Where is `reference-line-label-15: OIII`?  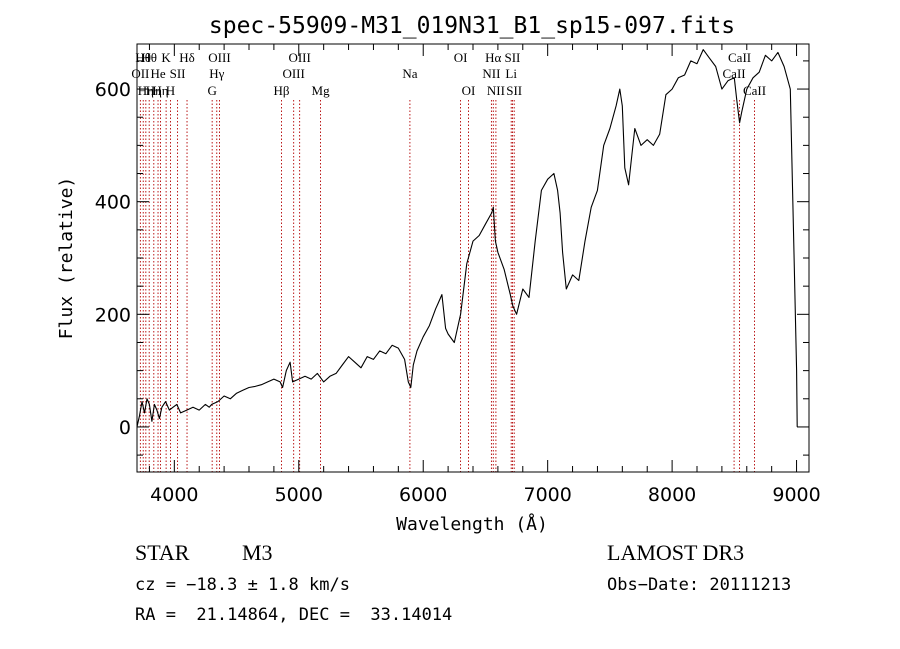
reference-line-label-15: OIII is located at coordinates (293, 73).